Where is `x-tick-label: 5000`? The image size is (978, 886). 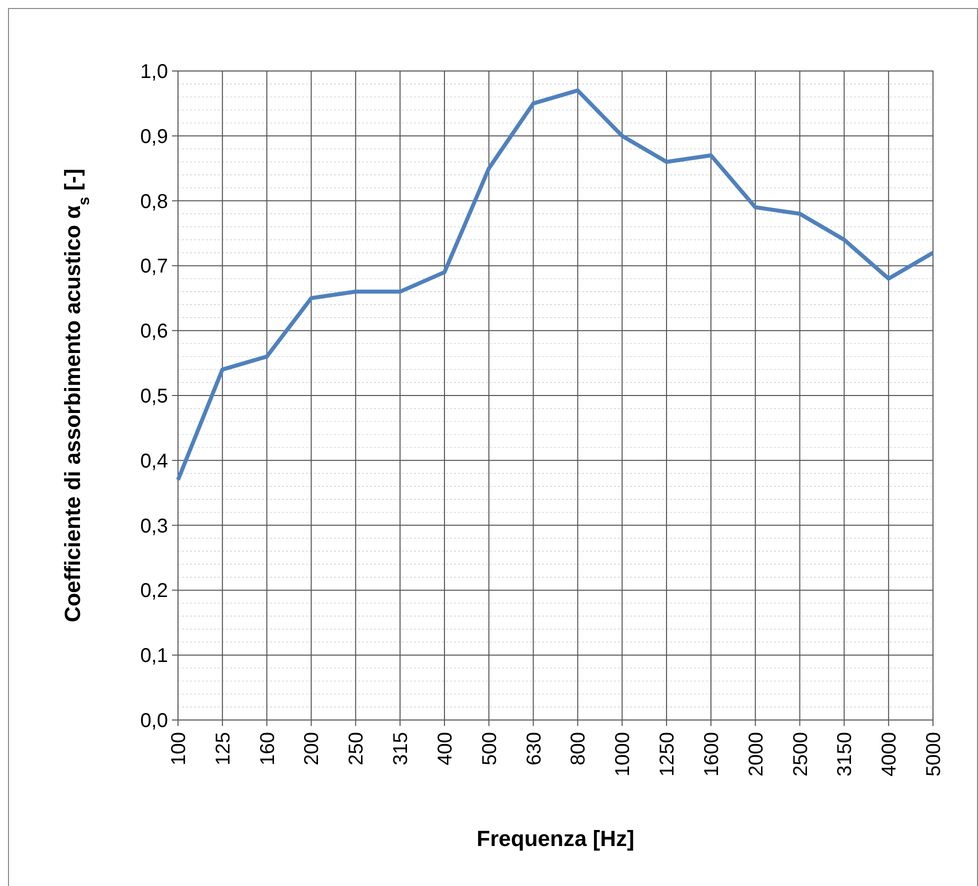
x-tick-label: 5000 is located at coordinates (934, 754).